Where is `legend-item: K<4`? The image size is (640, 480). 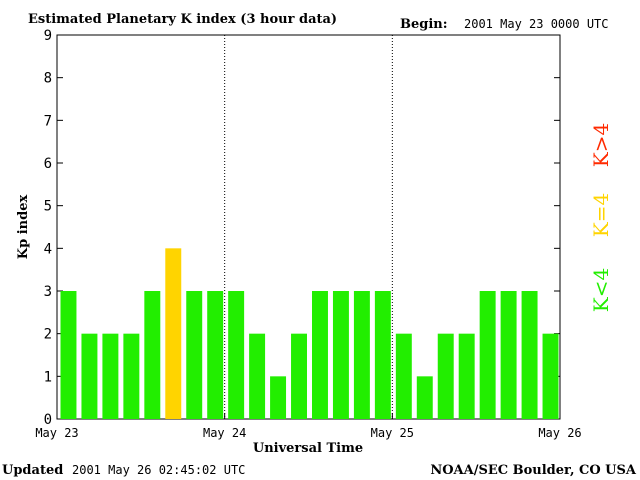 legend-item: K<4 is located at coordinates (601, 290).